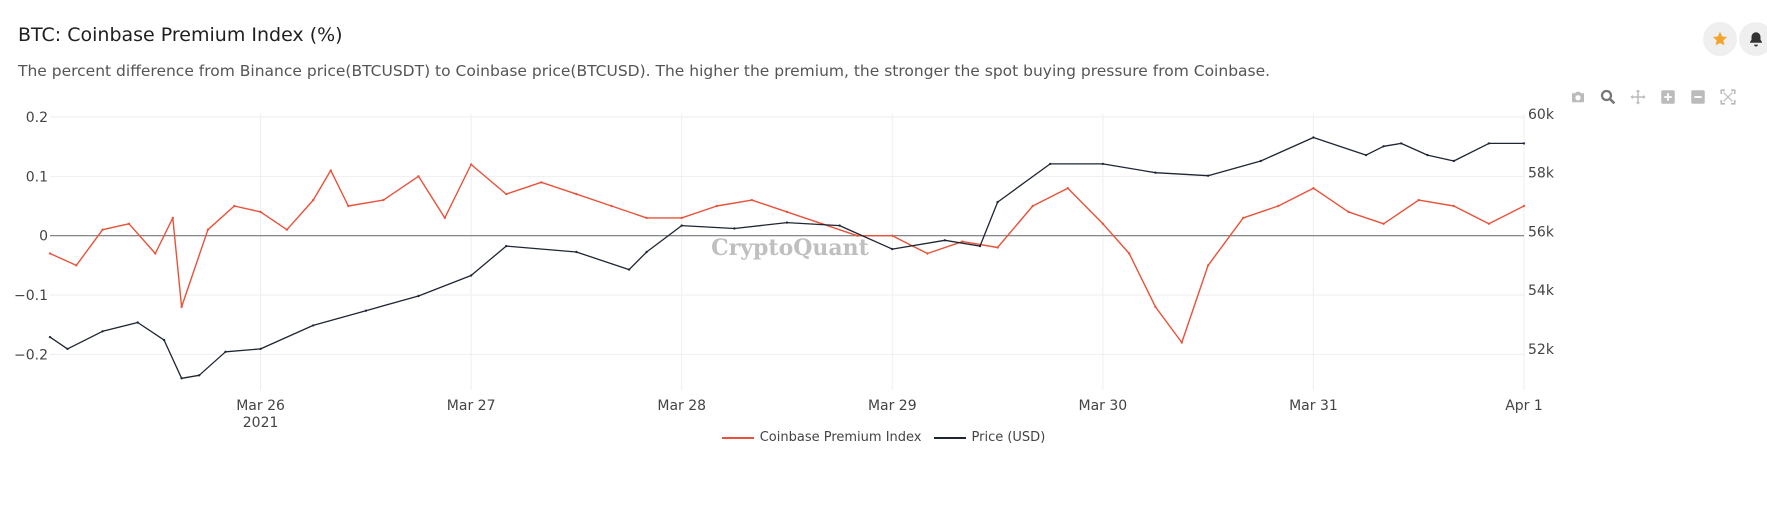  Describe the element at coordinates (1008, 437) in the screenshot. I see `legend-label-price: Price (USD)` at that location.